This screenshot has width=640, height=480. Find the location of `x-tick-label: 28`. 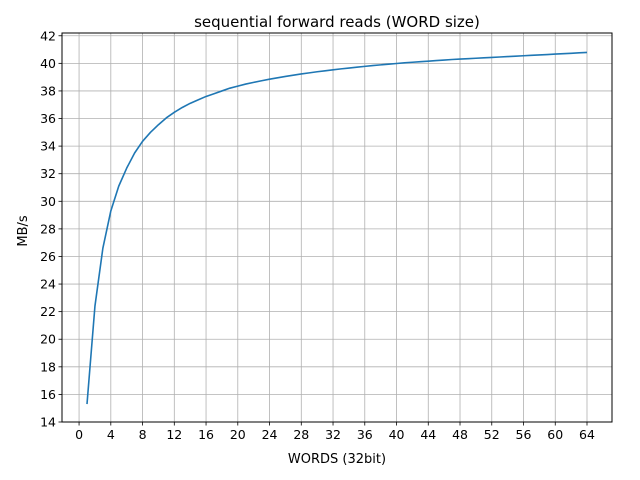

x-tick-label: 28 is located at coordinates (301, 434).